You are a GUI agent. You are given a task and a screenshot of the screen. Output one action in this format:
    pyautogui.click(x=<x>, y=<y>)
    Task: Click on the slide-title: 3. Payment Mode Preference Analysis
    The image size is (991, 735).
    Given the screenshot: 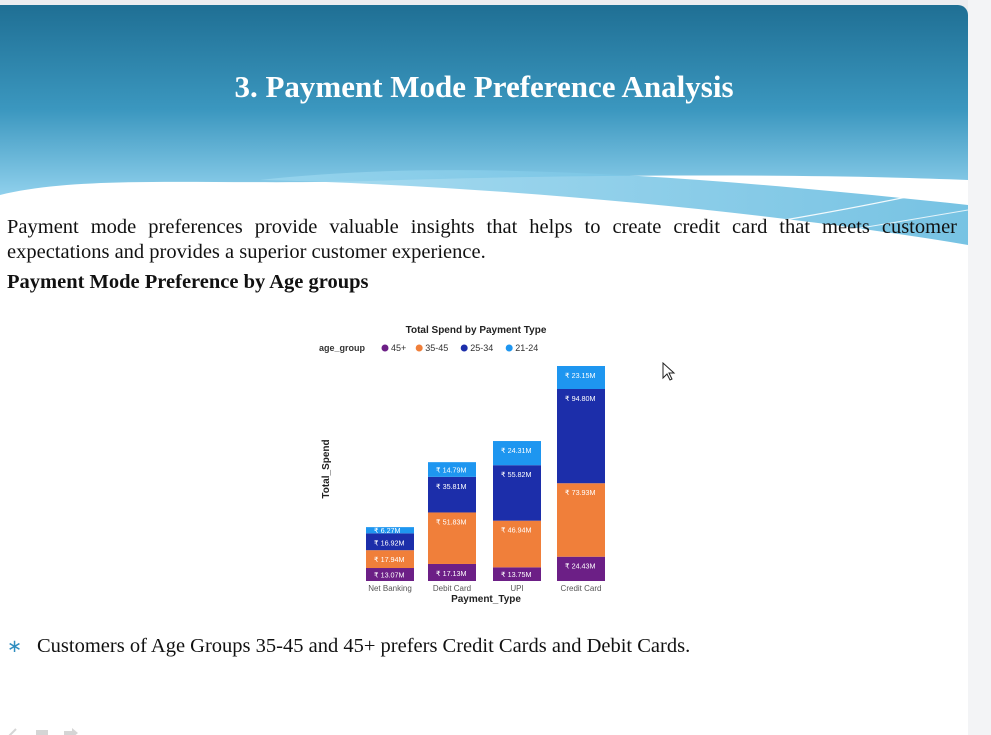 What is the action you would take?
    pyautogui.click(x=484, y=86)
    